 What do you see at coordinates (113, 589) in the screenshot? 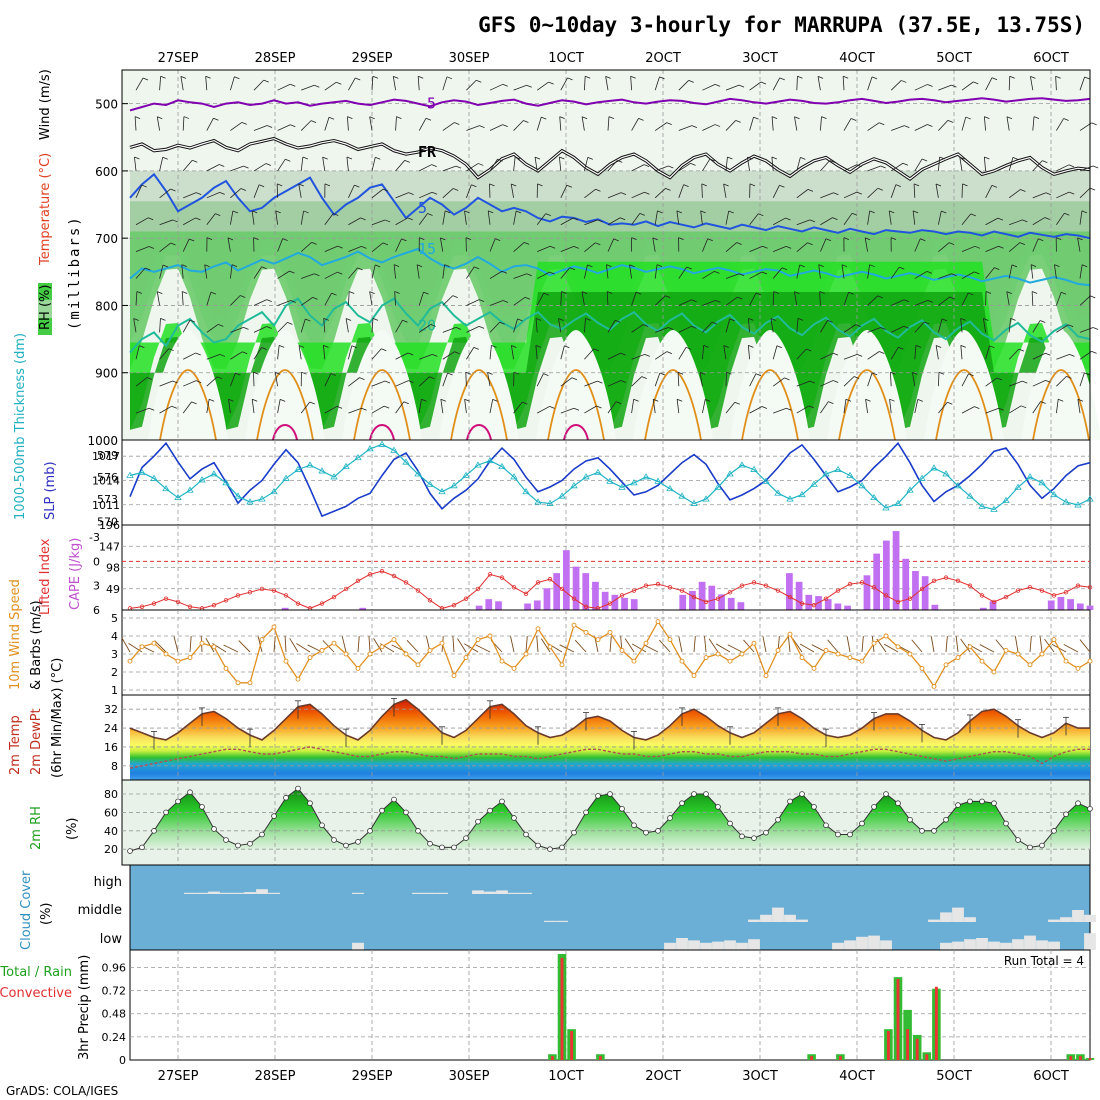
I see `cape-tick: 49` at bounding box center [113, 589].